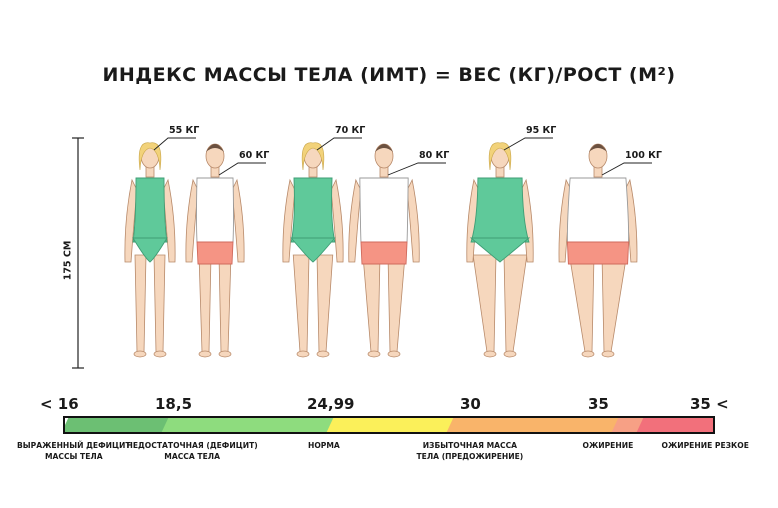  What do you see at coordinates (350, 130) in the screenshot?
I see `weight-label: 70 КГ` at bounding box center [350, 130].